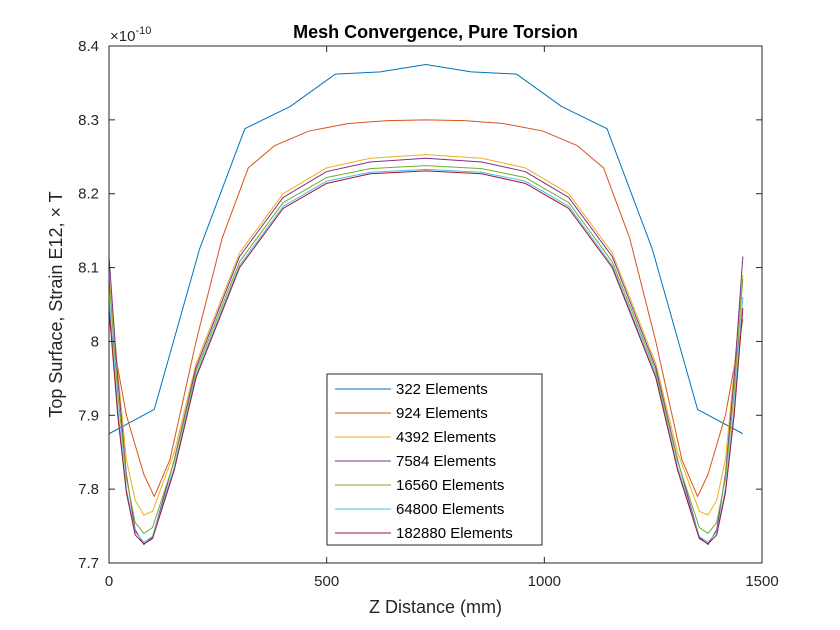  I want to click on legend-label: 64800 Elements, so click(450, 509).